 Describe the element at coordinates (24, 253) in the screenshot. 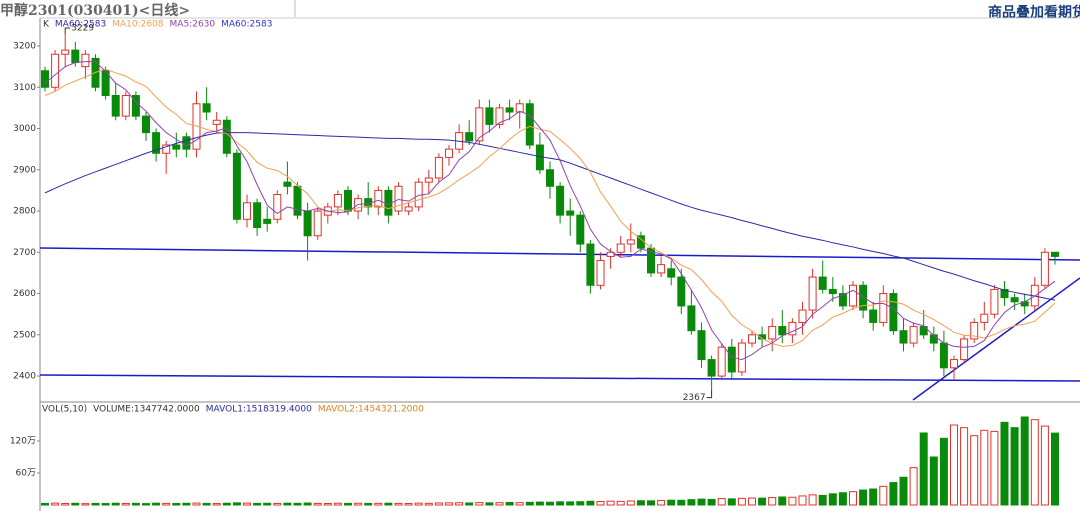

I see `y-tick-label: 2700` at that location.